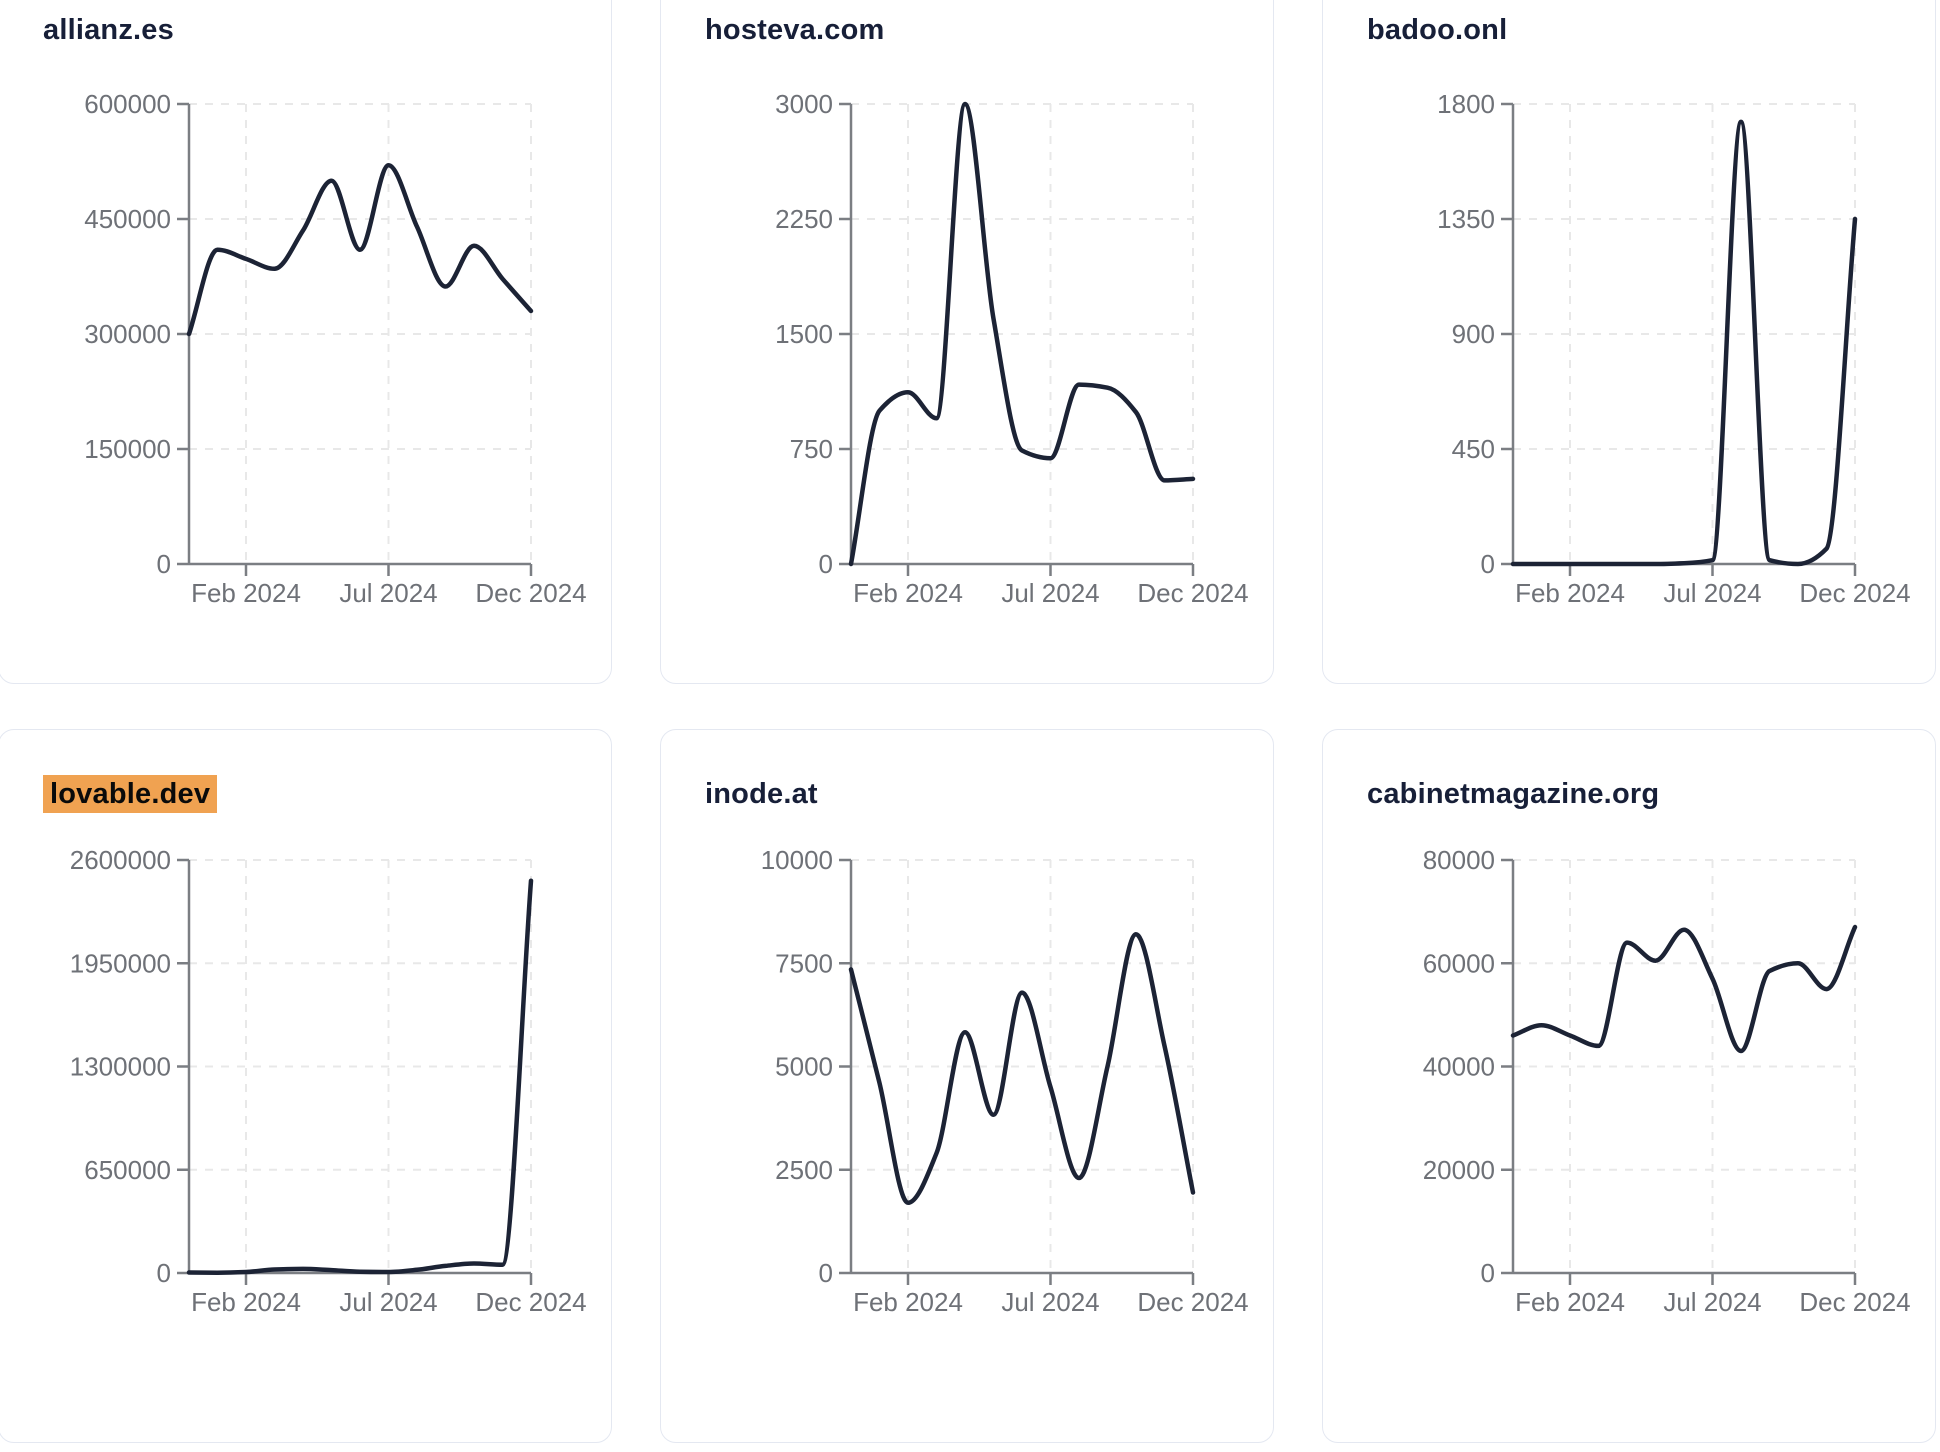 This screenshot has width=1940, height=1452. What do you see at coordinates (127, 219) in the screenshot?
I see `y-tick-label: 450000` at bounding box center [127, 219].